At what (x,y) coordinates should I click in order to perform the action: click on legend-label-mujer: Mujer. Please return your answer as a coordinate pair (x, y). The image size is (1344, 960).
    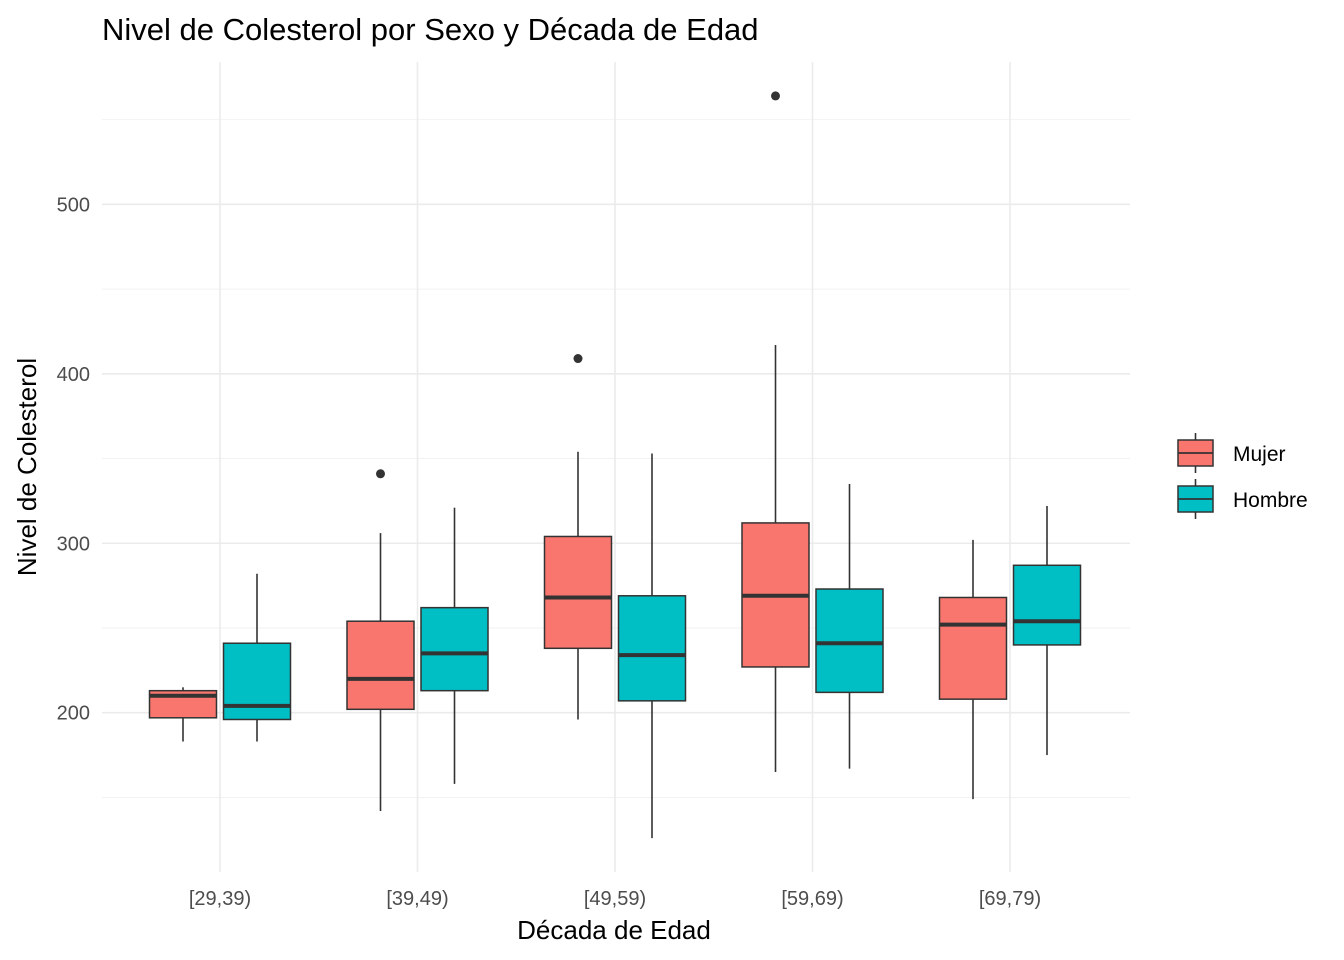
    Looking at the image, I should click on (1259, 454).